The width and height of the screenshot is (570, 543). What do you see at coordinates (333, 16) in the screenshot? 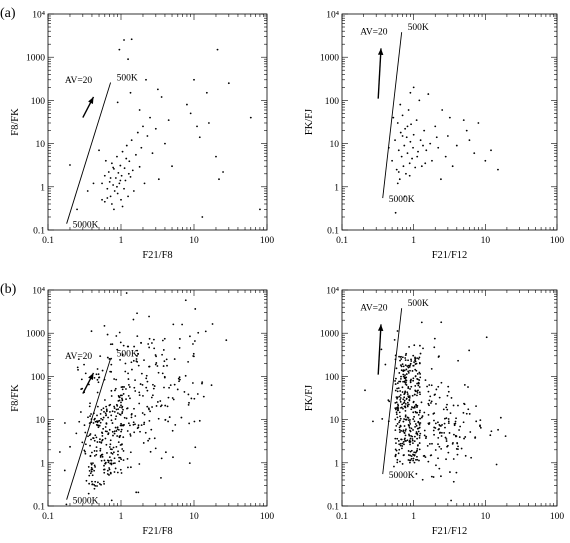
I see `y-tick-label: 10⁴` at bounding box center [333, 16].